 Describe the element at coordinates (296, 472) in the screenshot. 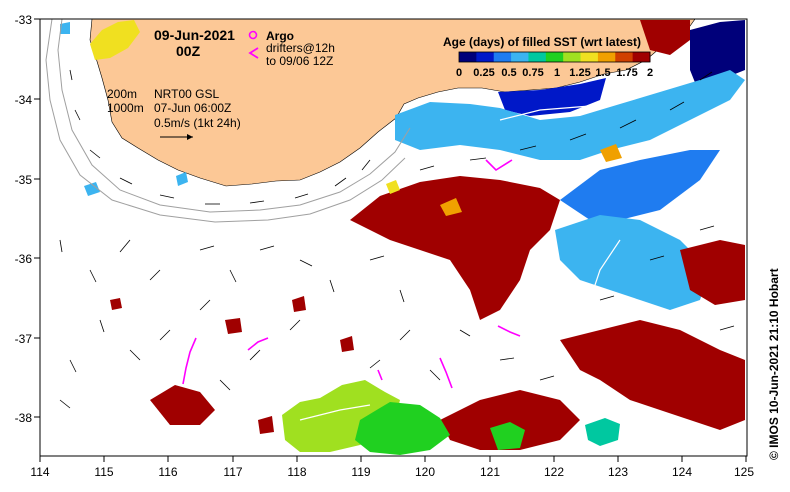

I see `x-tick-label: 118` at that location.